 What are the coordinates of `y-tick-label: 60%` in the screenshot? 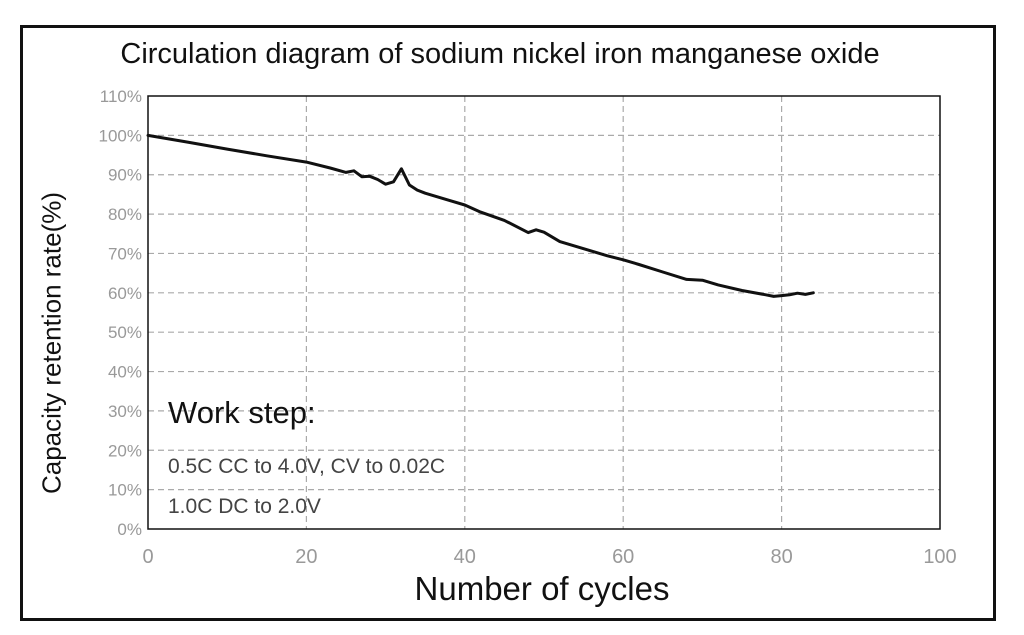 It's located at (125, 293).